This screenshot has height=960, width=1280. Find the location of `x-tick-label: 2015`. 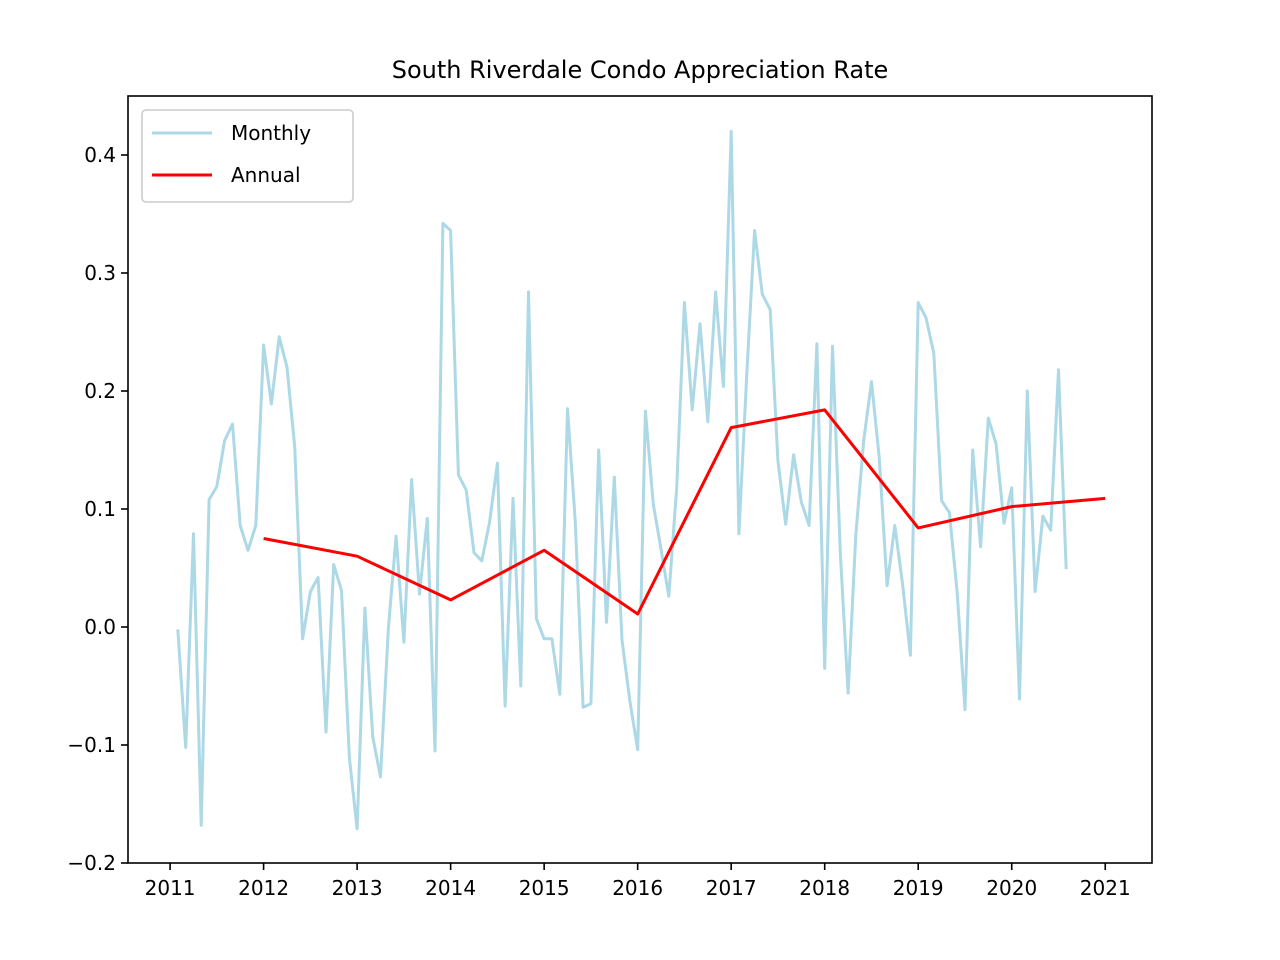

x-tick-label: 2015 is located at coordinates (544, 888).